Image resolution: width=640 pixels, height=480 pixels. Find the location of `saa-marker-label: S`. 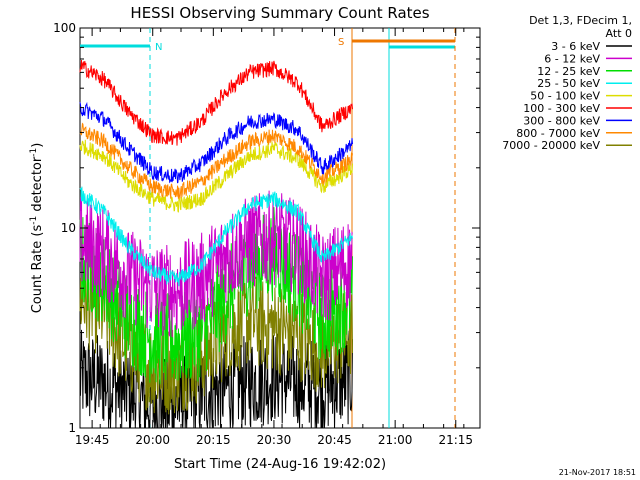

saa-marker-label: S is located at coordinates (341, 42).